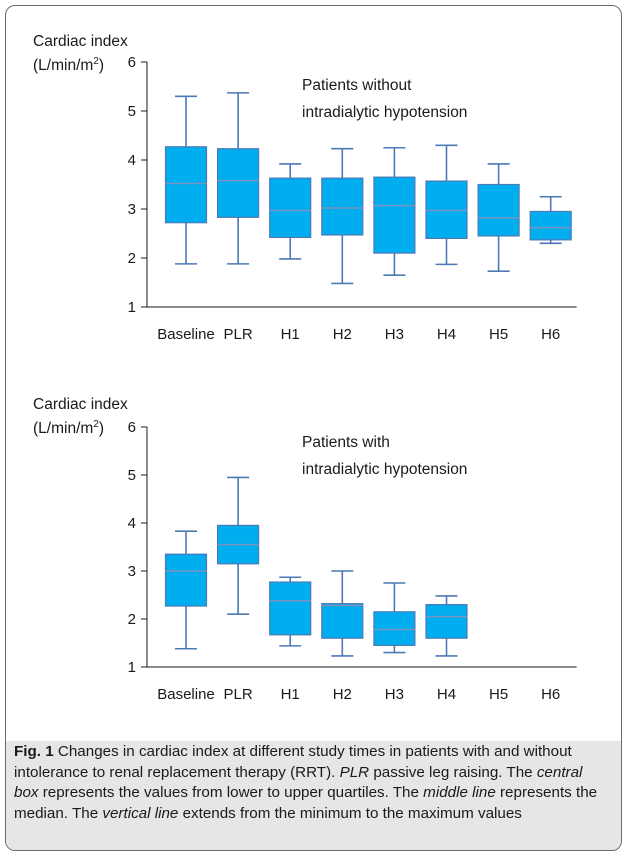  What do you see at coordinates (306, 803) in the screenshot?
I see `caption-text-4: represents the median. The` at bounding box center [306, 803].